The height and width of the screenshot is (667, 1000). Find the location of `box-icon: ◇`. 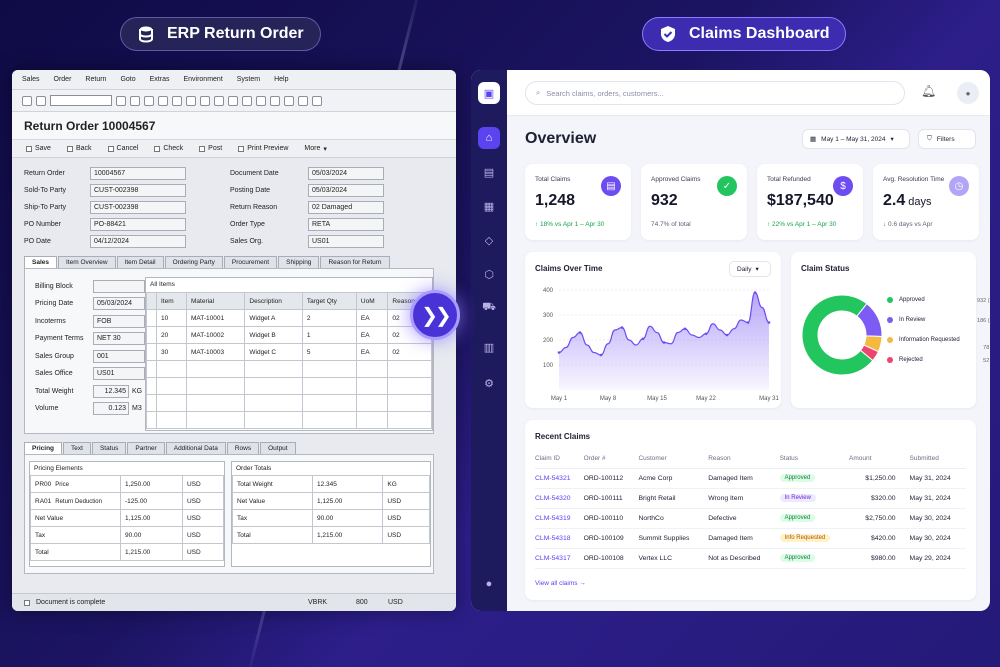

box-icon: ◇ is located at coordinates (489, 240).